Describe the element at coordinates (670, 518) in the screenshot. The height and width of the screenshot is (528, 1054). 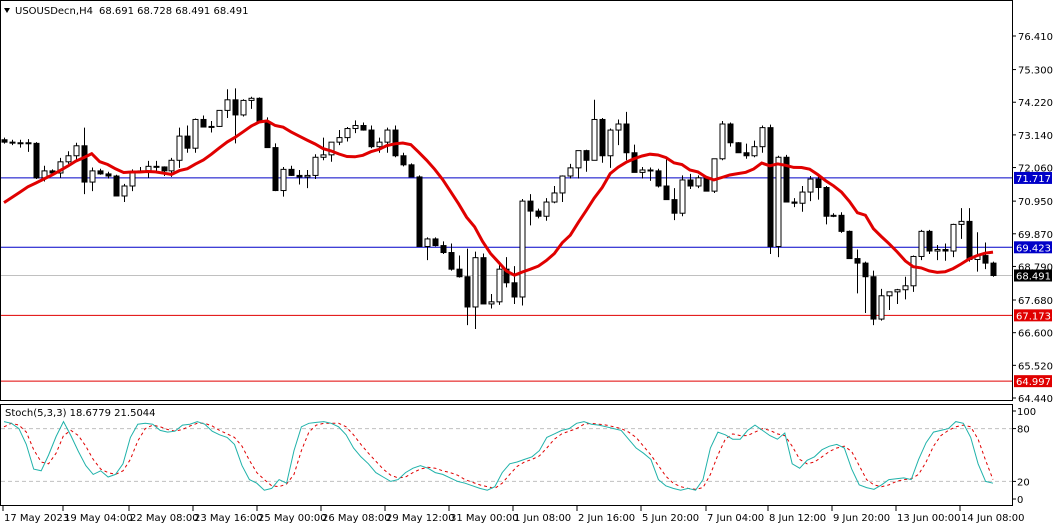
I see `time-tick-label: 5 Jun 20:00` at that location.